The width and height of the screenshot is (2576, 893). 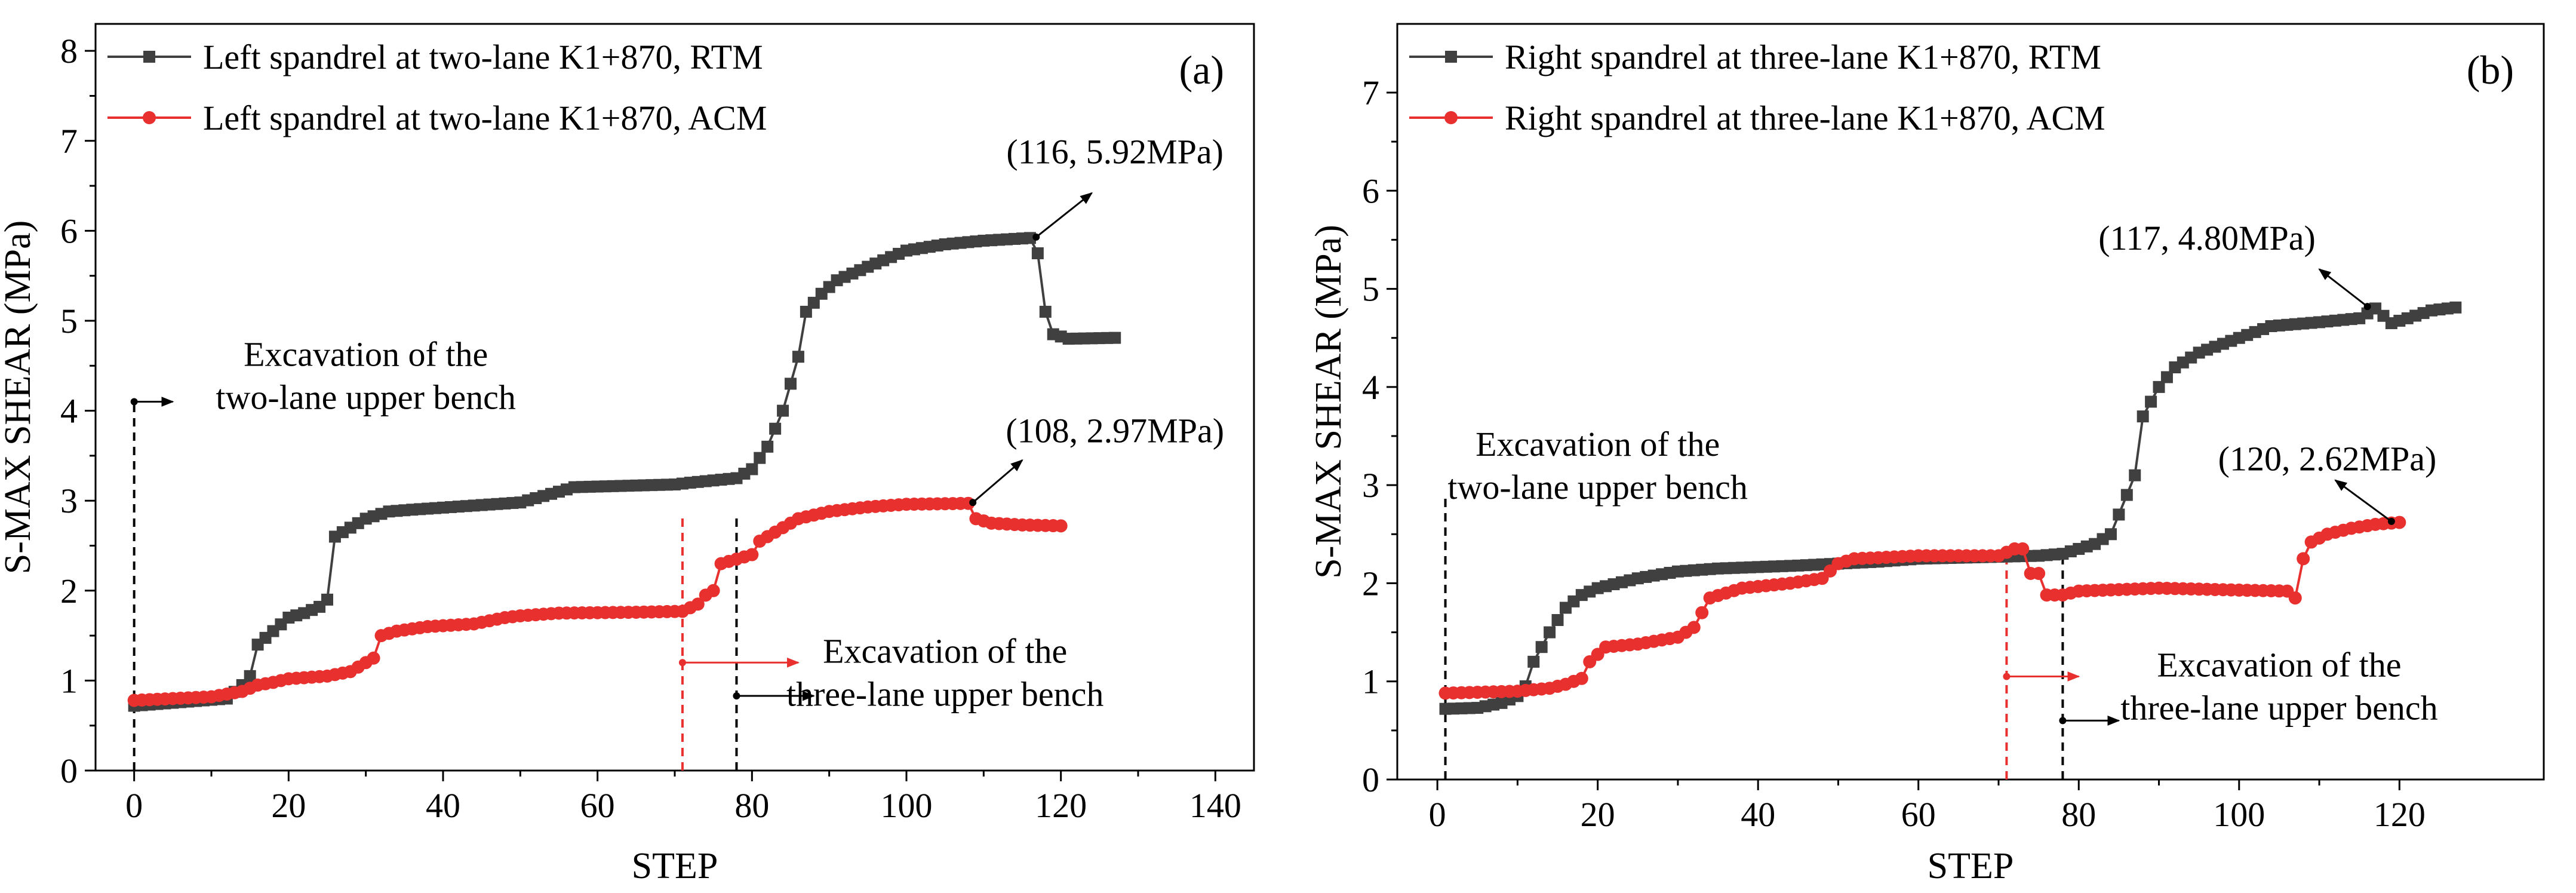 I want to click on x-tick-label: 40, so click(x=1758, y=814).